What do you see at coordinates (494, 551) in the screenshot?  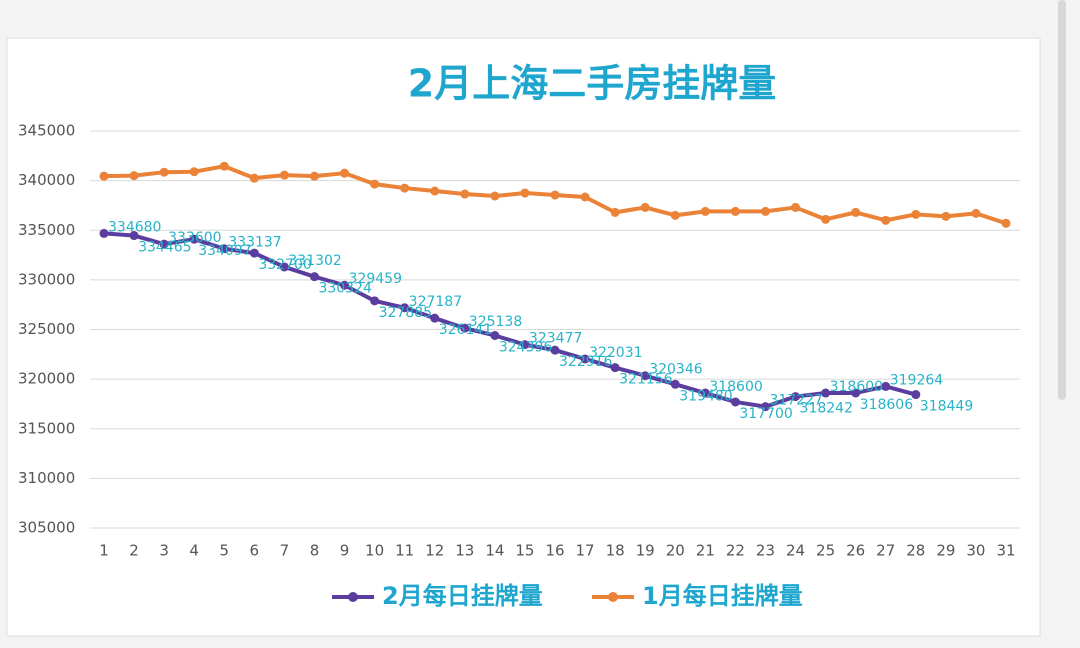 I see `x-tick-label: 14` at bounding box center [494, 551].